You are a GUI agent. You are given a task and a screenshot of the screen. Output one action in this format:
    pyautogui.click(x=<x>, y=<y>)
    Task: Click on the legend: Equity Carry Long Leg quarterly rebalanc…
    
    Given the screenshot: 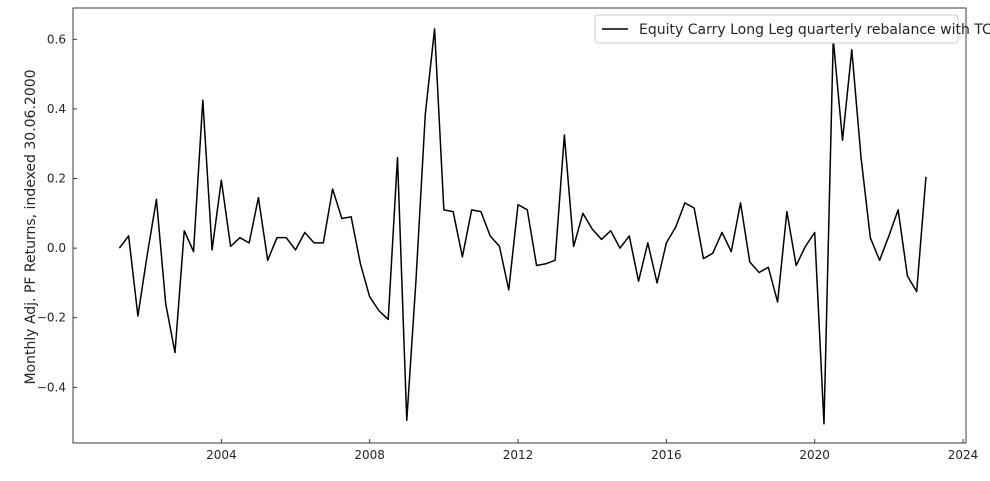 What is the action you would take?
    pyautogui.click(x=792, y=29)
    